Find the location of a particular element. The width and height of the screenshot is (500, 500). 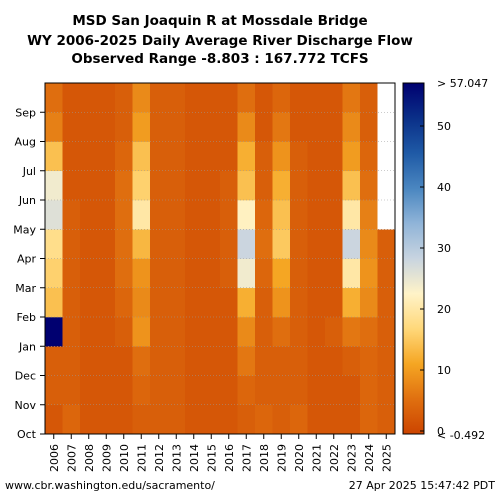

x-tick-label-2018: 2018 is located at coordinates (264, 458).